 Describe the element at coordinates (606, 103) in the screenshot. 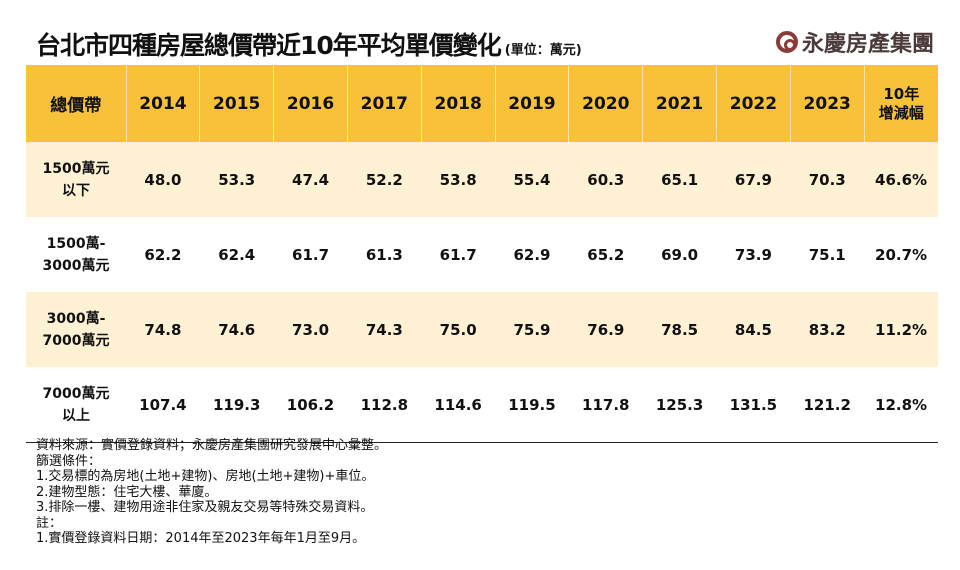

I see `column-header: 2020` at that location.